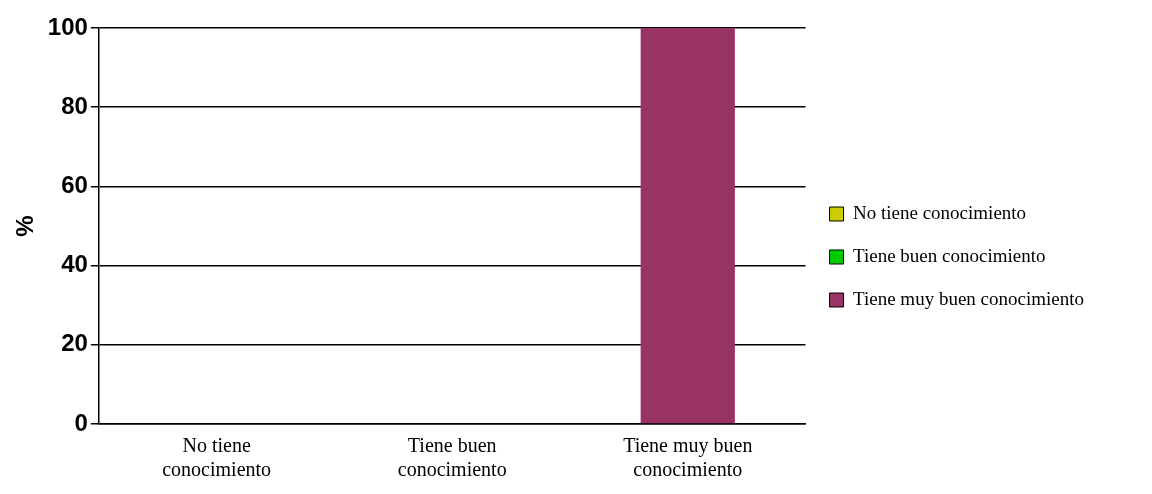 The image size is (1152, 494). I want to click on y-axis-title: %, so click(25, 226).